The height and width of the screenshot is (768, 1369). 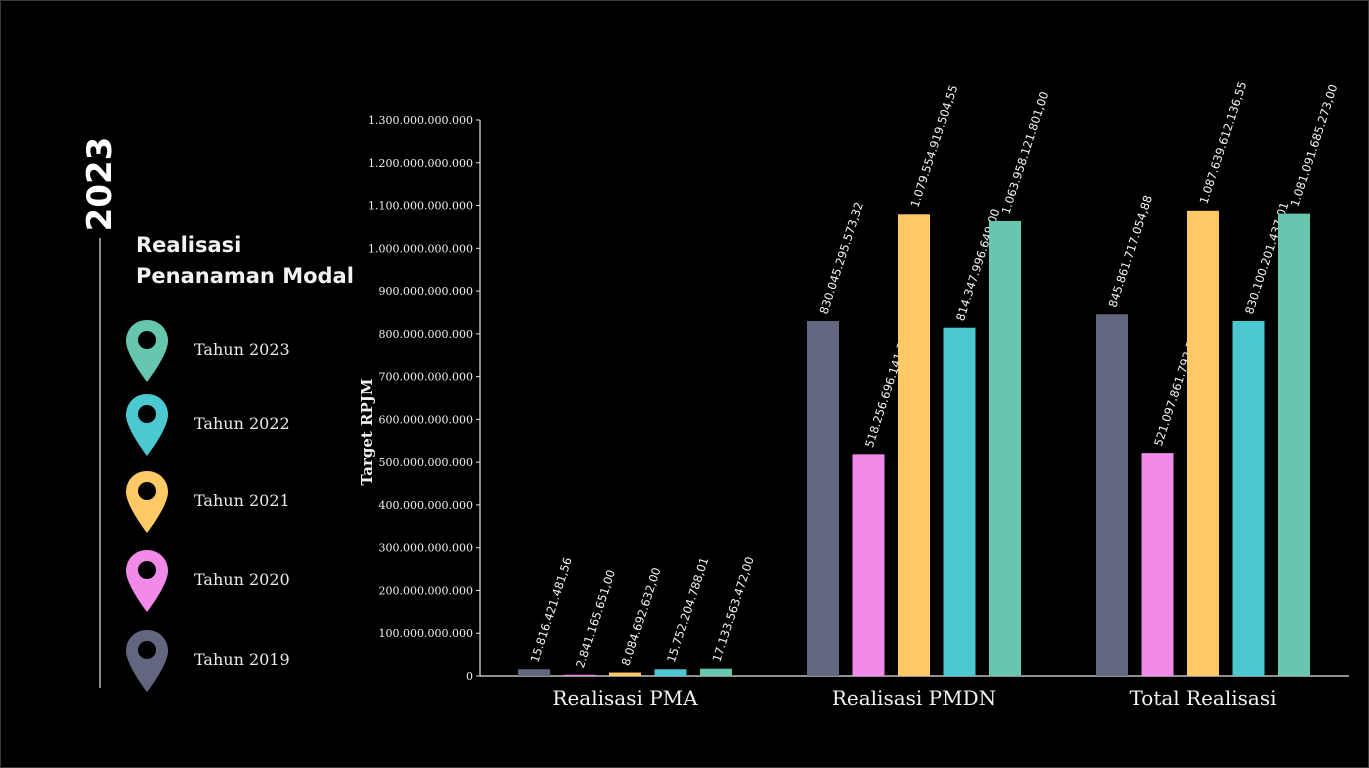 I want to click on legend-title-line1: Realisasi, so click(x=189, y=245).